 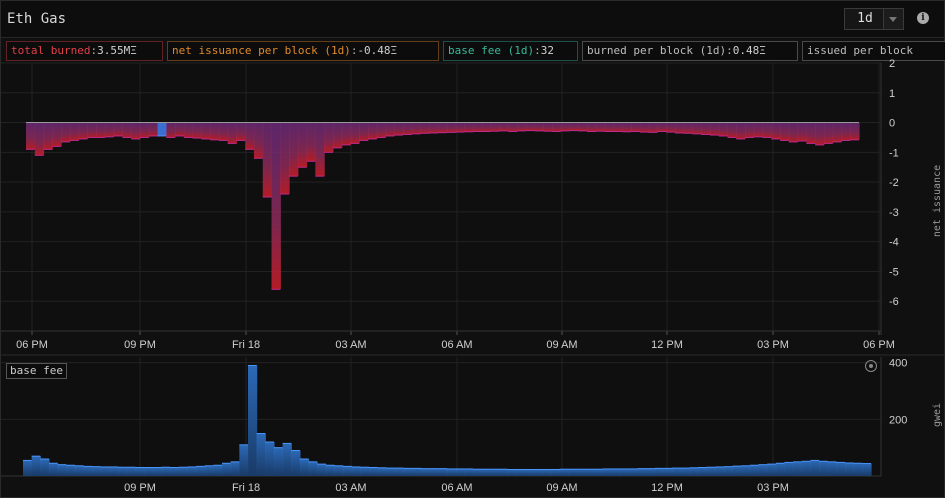 I want to click on legend-item-3: base fee (1d):32, so click(x=510, y=51).